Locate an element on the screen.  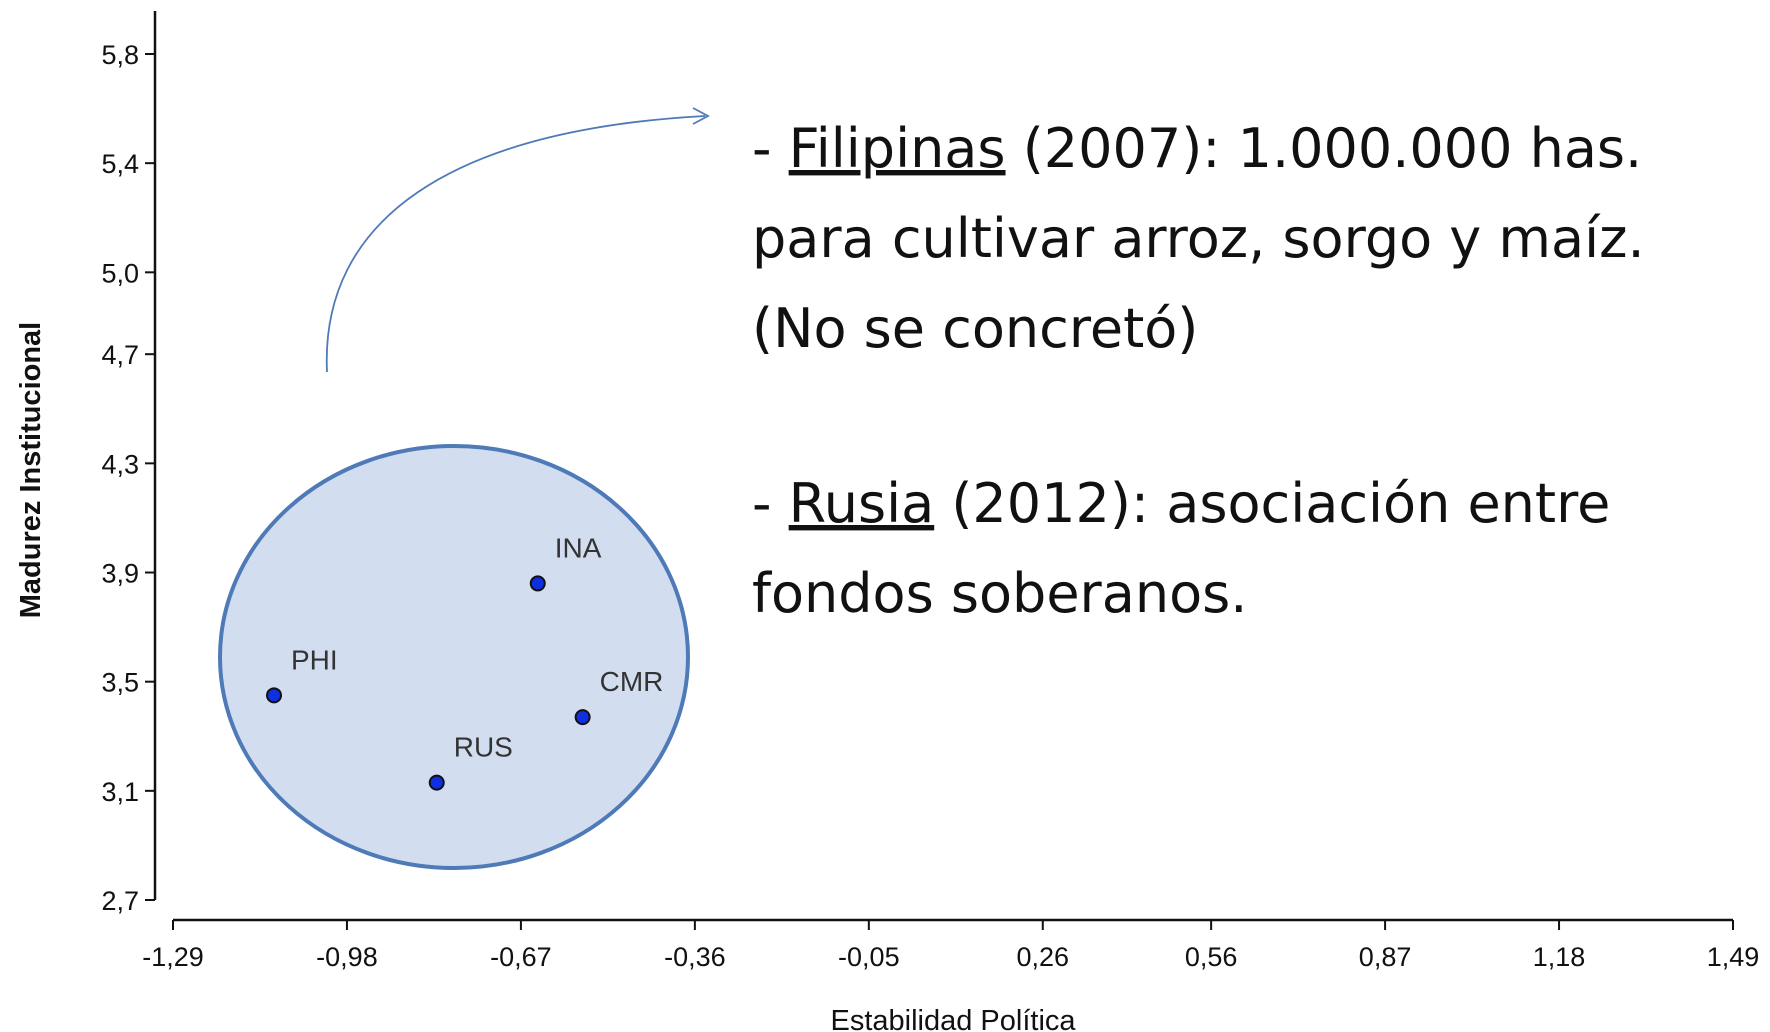
y-tick-label: 3,5 is located at coordinates (120, 683).